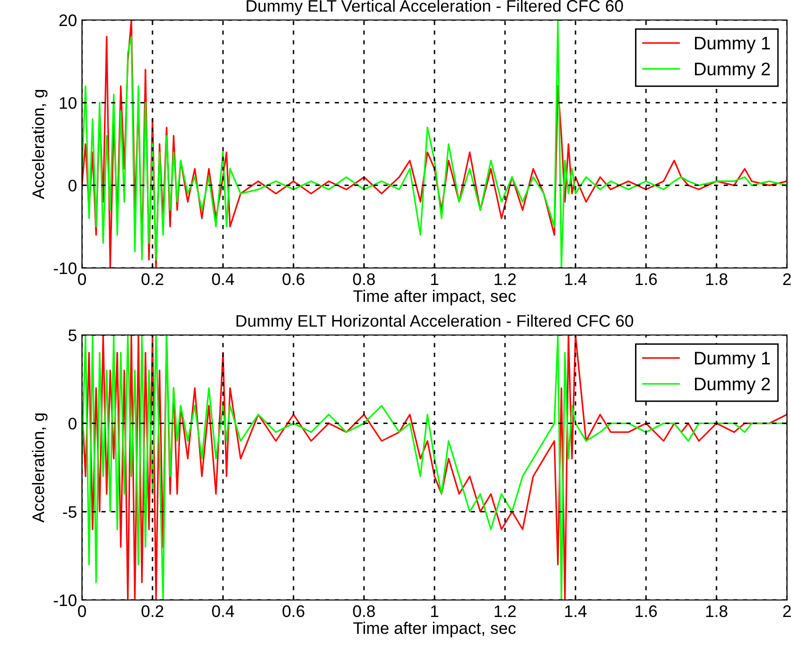 The height and width of the screenshot is (647, 791). I want to click on y-tick-label: 20, so click(67, 20).